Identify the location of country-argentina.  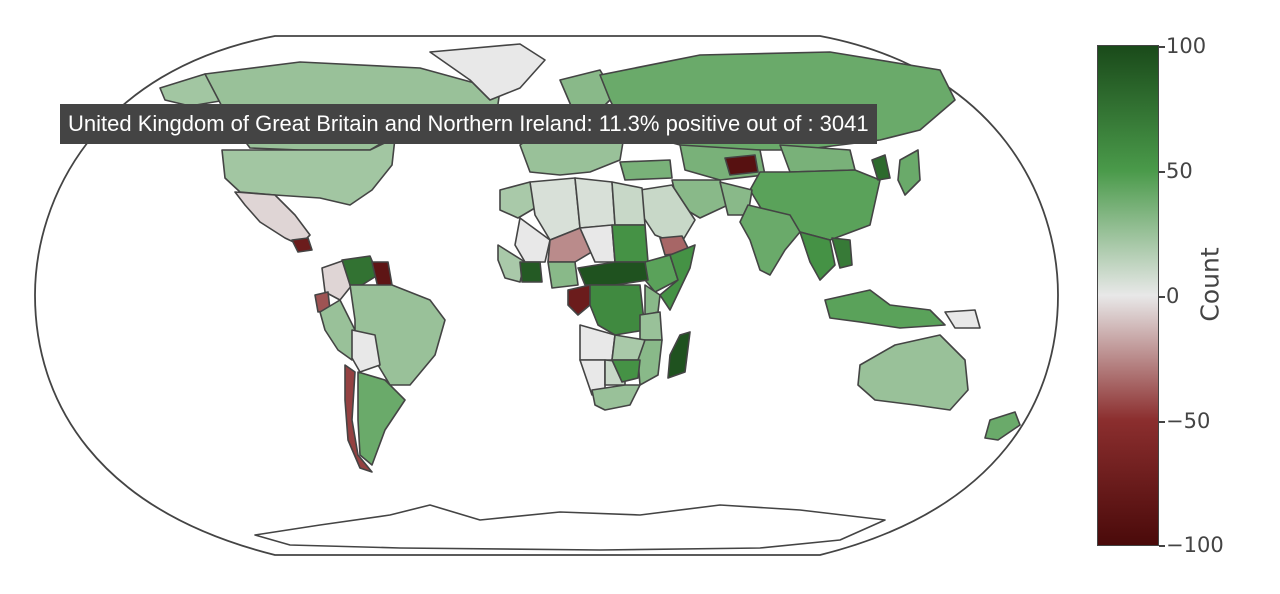
(381, 418).